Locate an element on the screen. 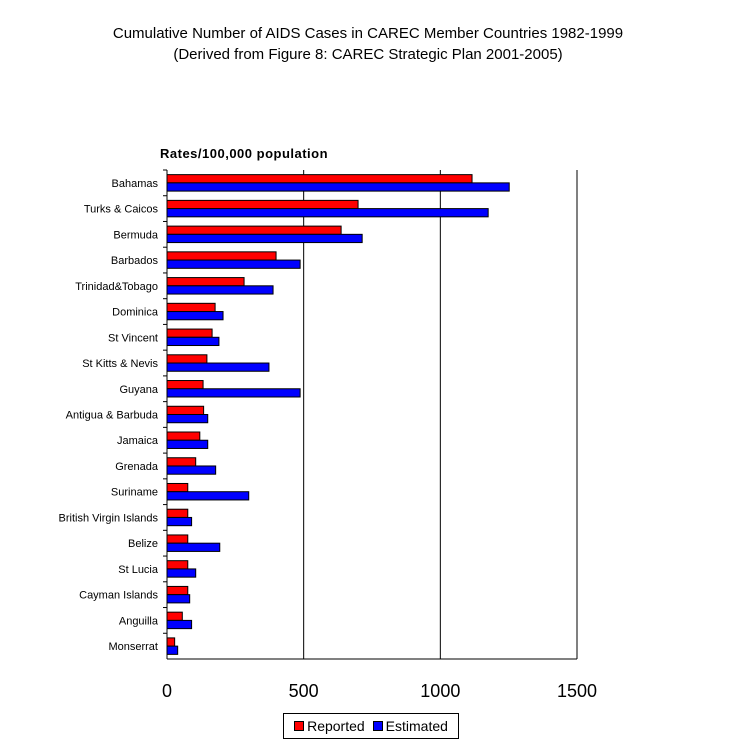 This screenshot has width=736, height=747. x-tick-label: 1000 is located at coordinates (440, 691).